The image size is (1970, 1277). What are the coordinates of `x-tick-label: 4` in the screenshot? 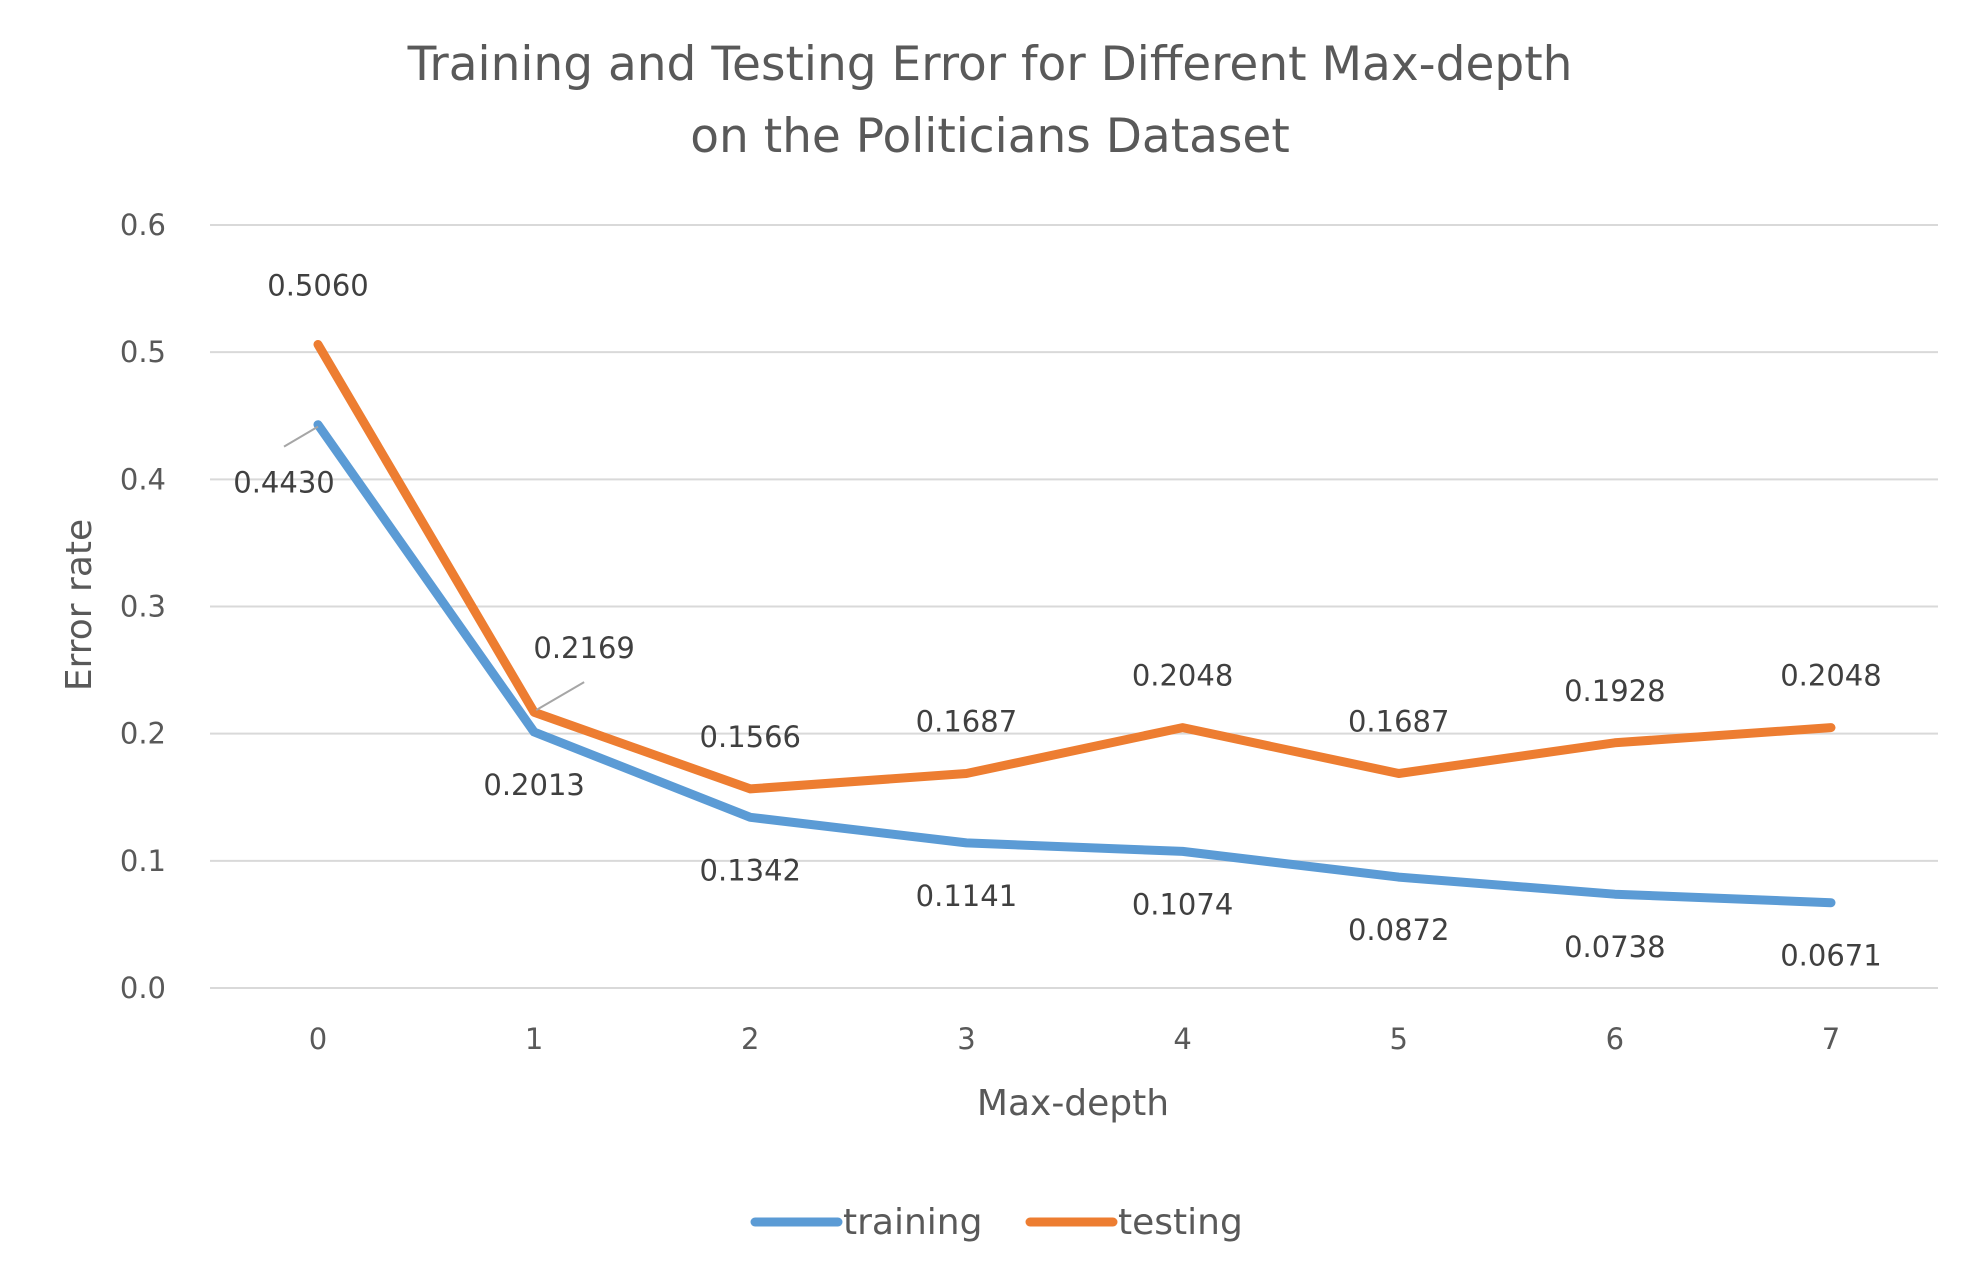 It's located at (1182, 1039).